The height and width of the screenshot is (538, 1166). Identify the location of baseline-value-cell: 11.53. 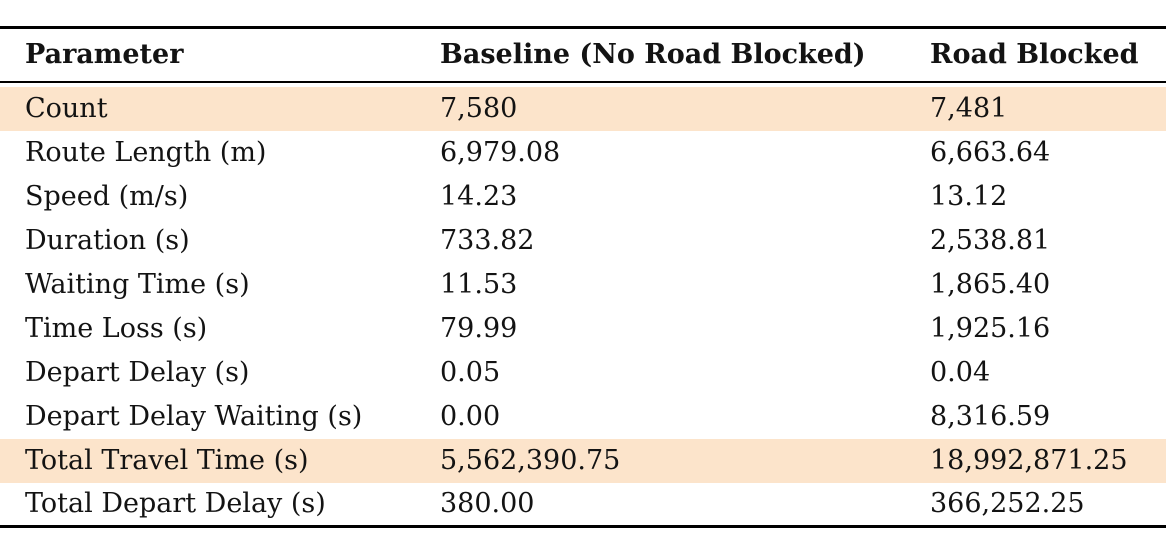
(479, 284).